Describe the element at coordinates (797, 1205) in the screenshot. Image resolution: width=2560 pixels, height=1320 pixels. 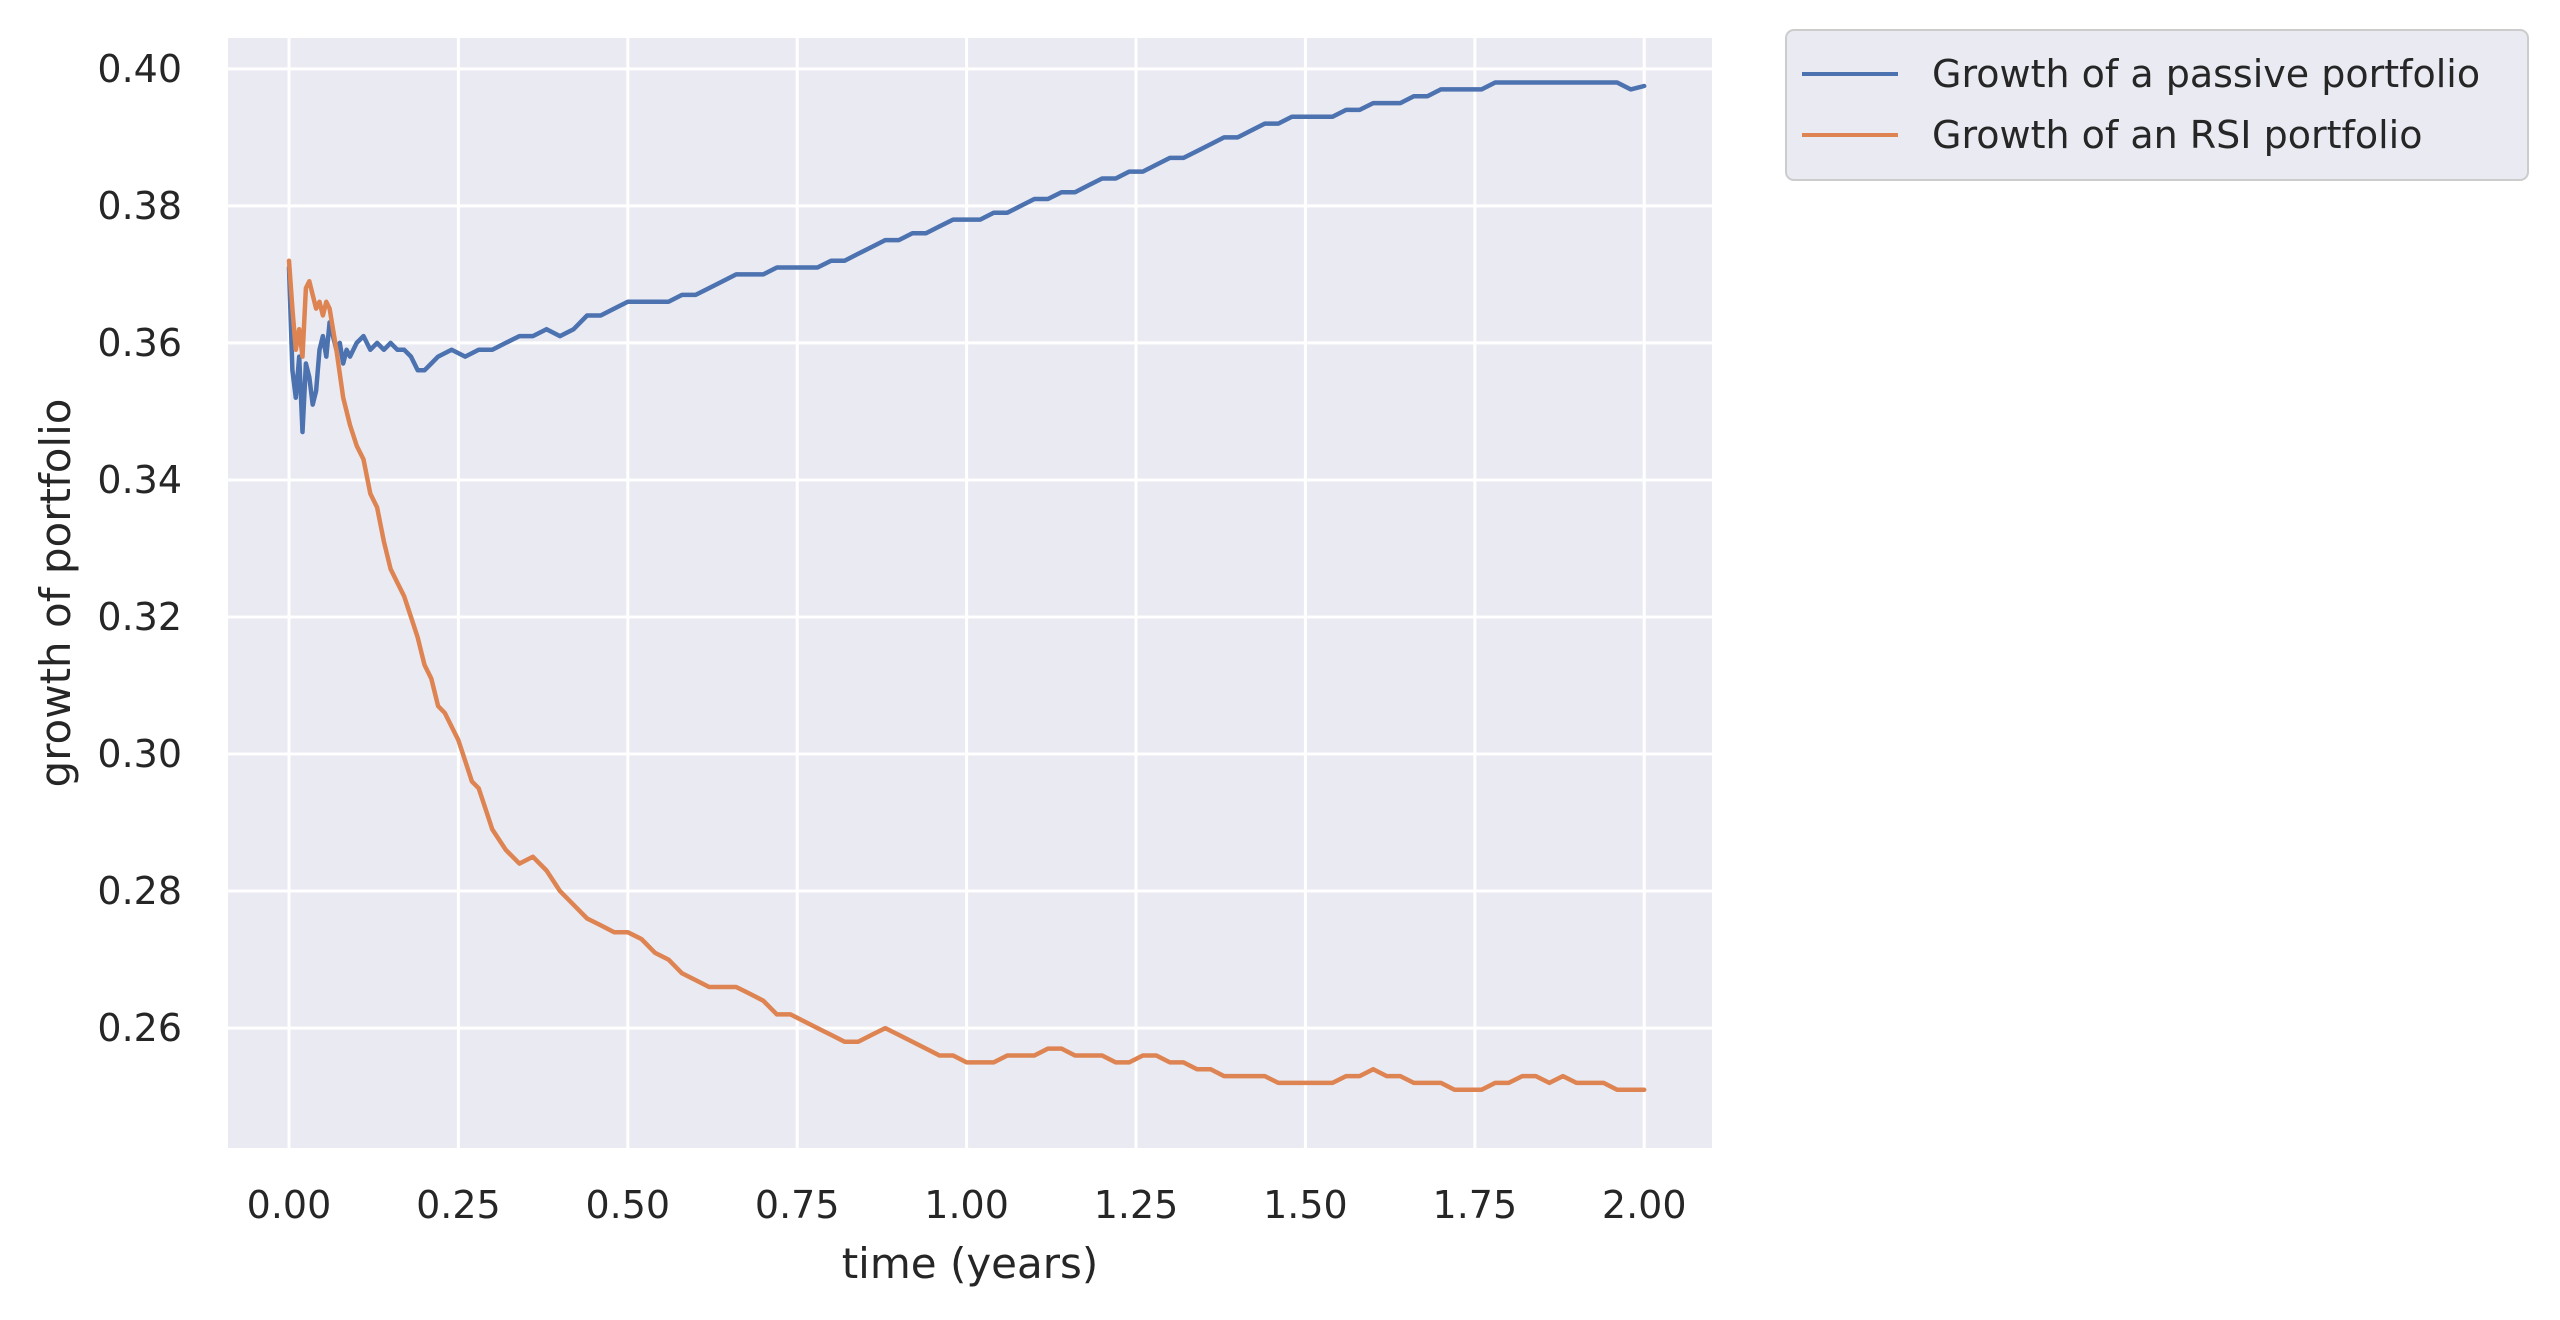
I see `x-tick-label: 0.75` at that location.